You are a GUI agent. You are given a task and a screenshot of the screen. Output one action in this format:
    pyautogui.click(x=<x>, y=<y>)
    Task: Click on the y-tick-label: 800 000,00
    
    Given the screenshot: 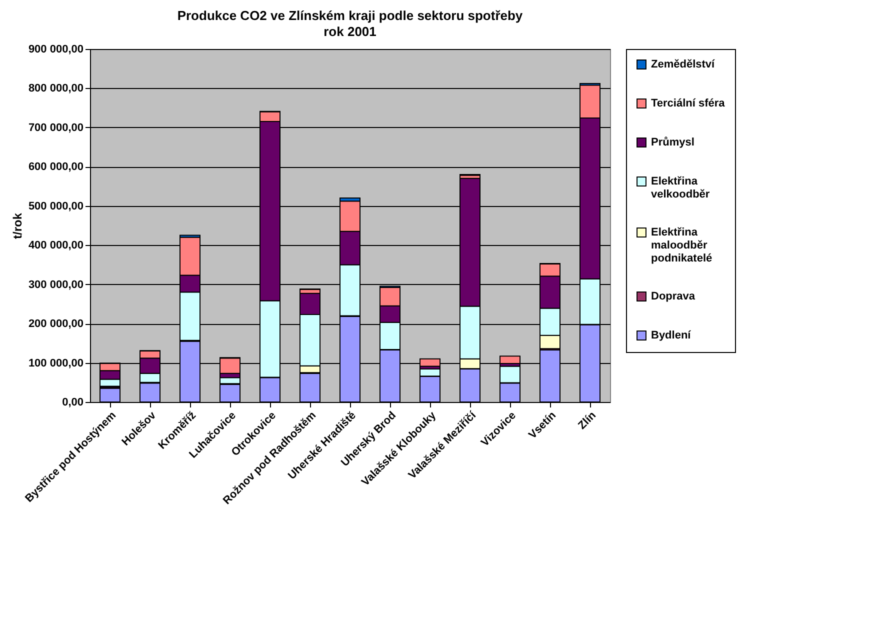 What is the action you would take?
    pyautogui.click(x=56, y=88)
    